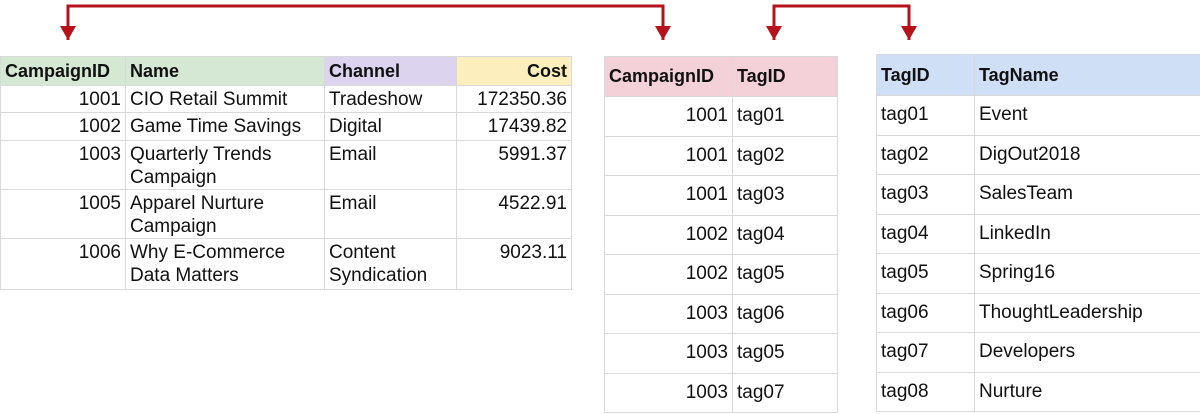  I want to click on table-row: 1003 tag05, so click(721, 353).